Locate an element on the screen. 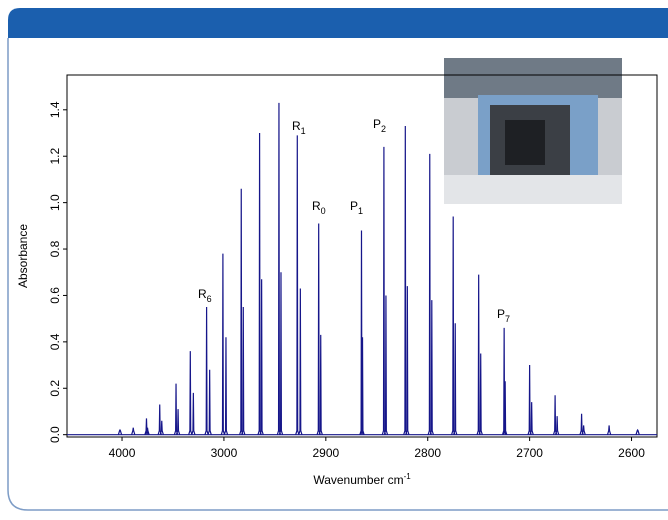  x-tick-label: 2600 is located at coordinates (631, 453).